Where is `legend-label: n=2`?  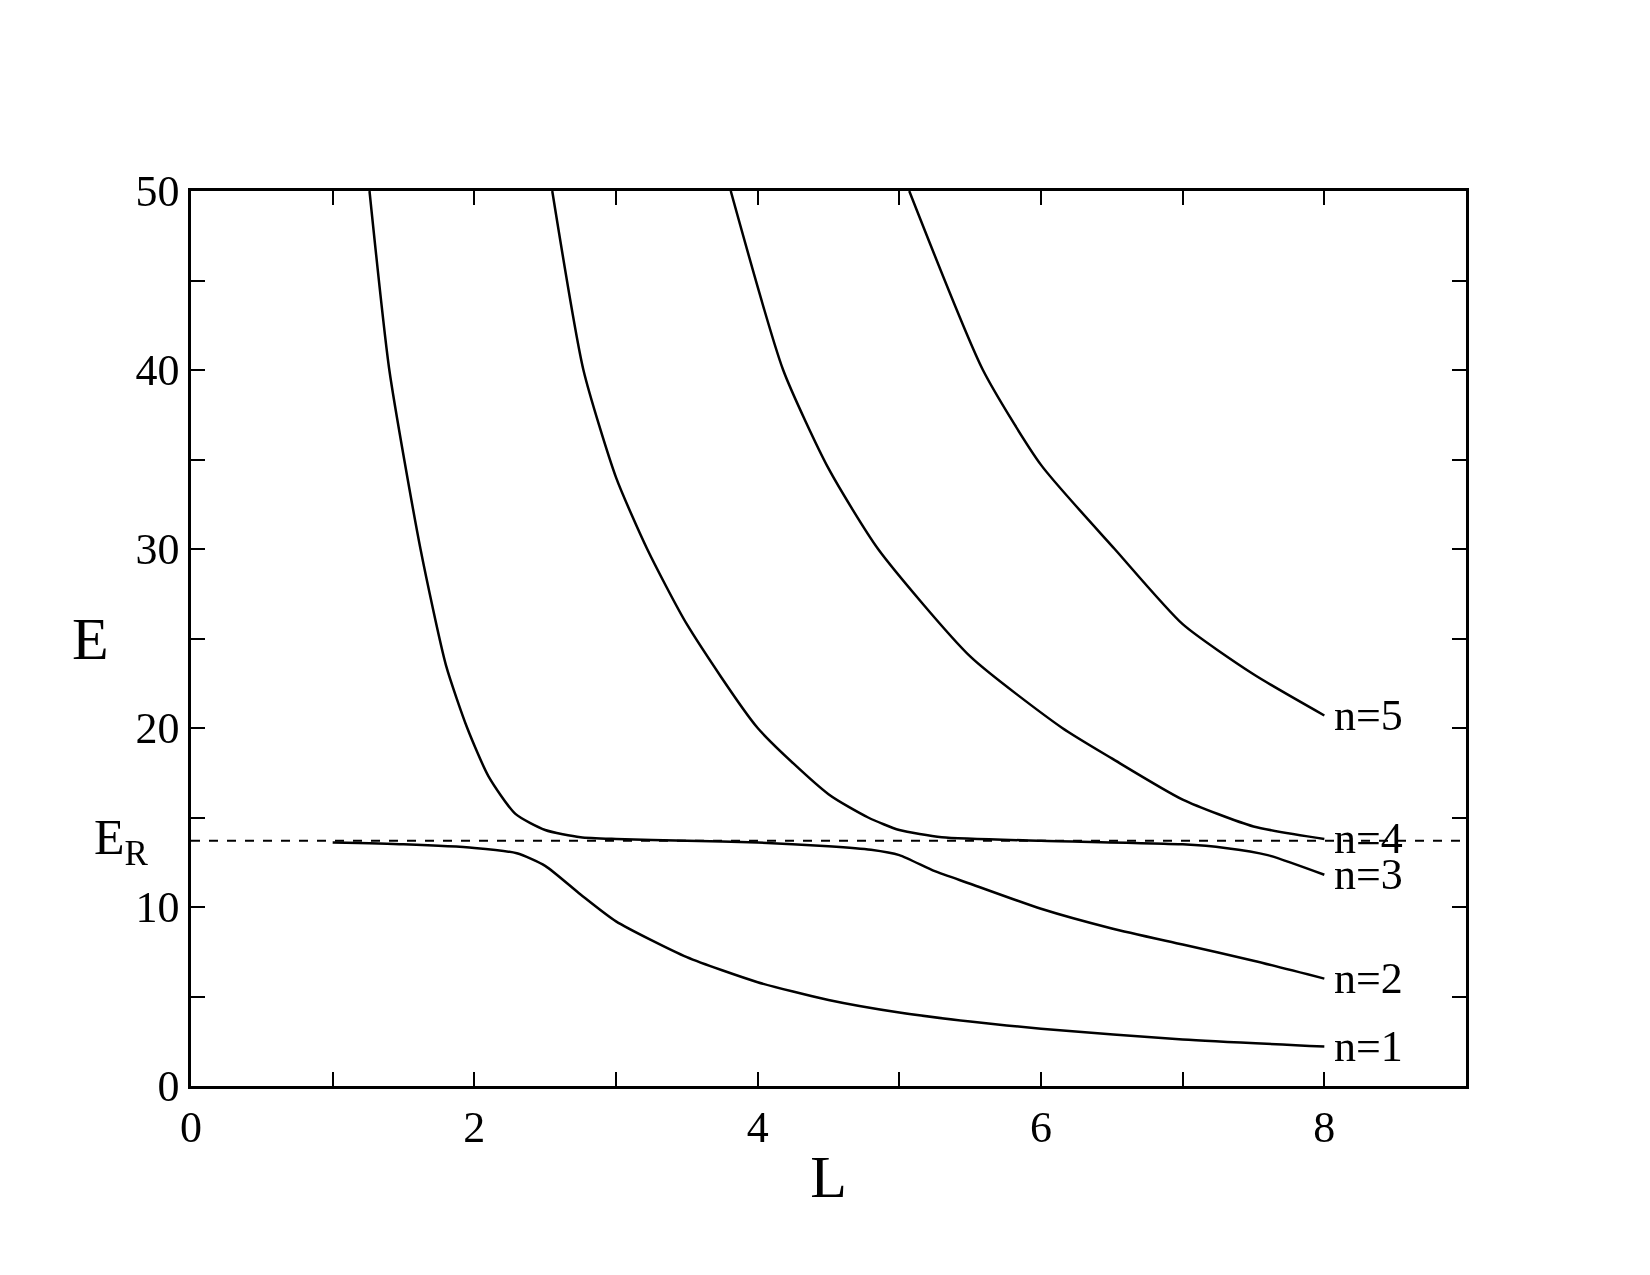 legend-label: n=2 is located at coordinates (1368, 978).